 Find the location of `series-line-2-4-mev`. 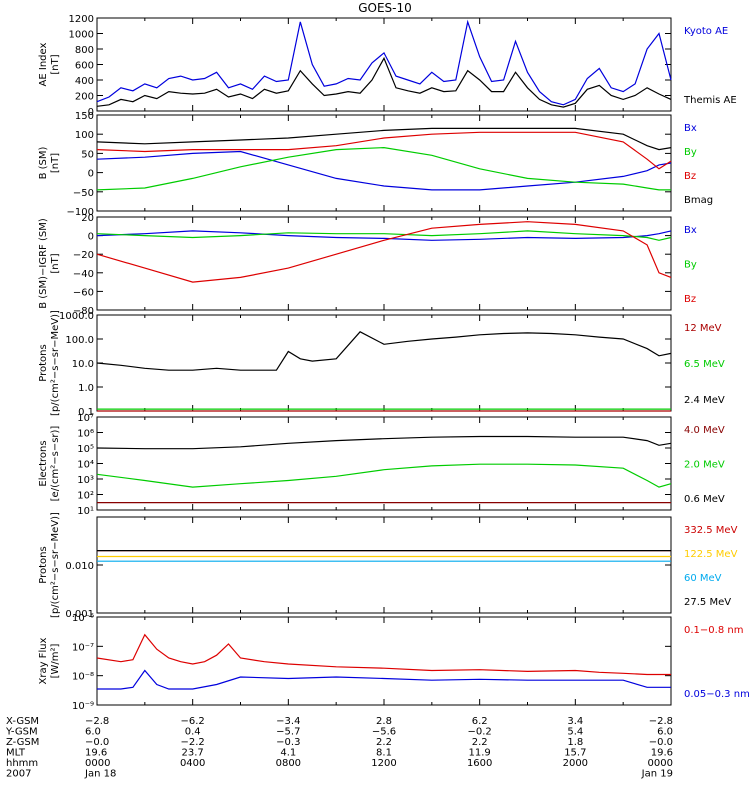

series-line-2-4-mev is located at coordinates (384, 351).